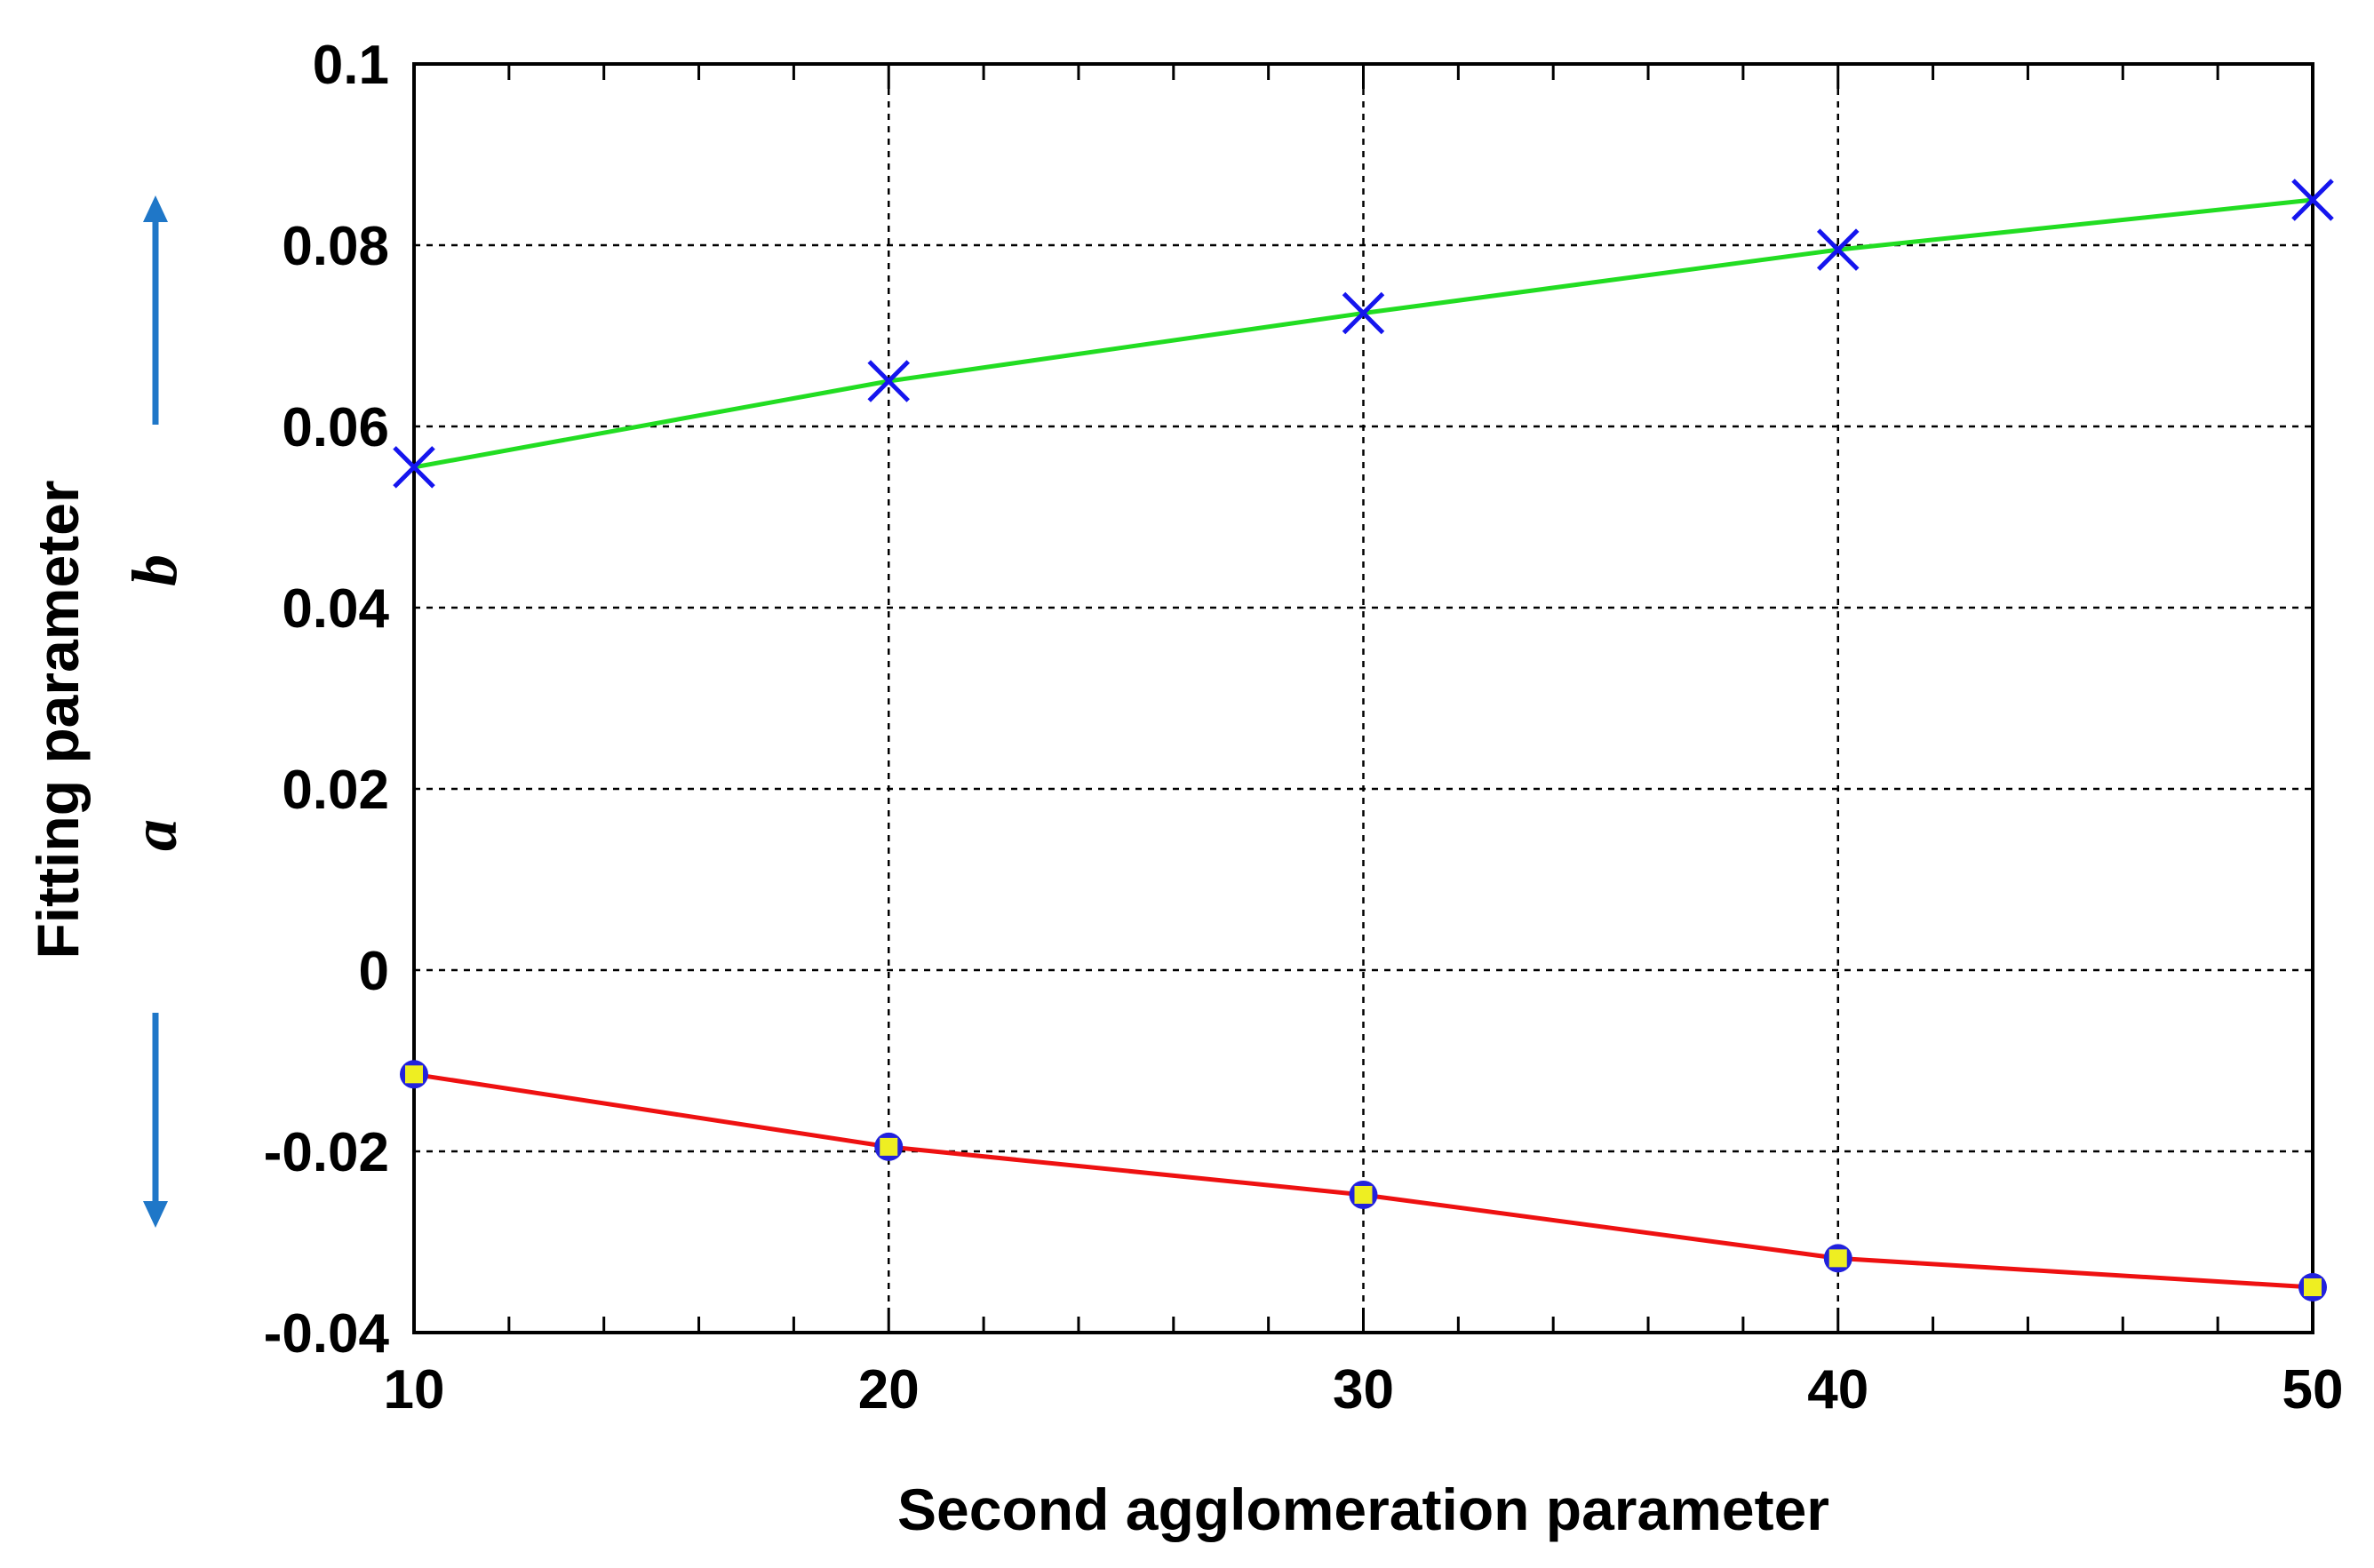 The image size is (2374, 1568). I want to click on series-letter-b: b, so click(154, 570).